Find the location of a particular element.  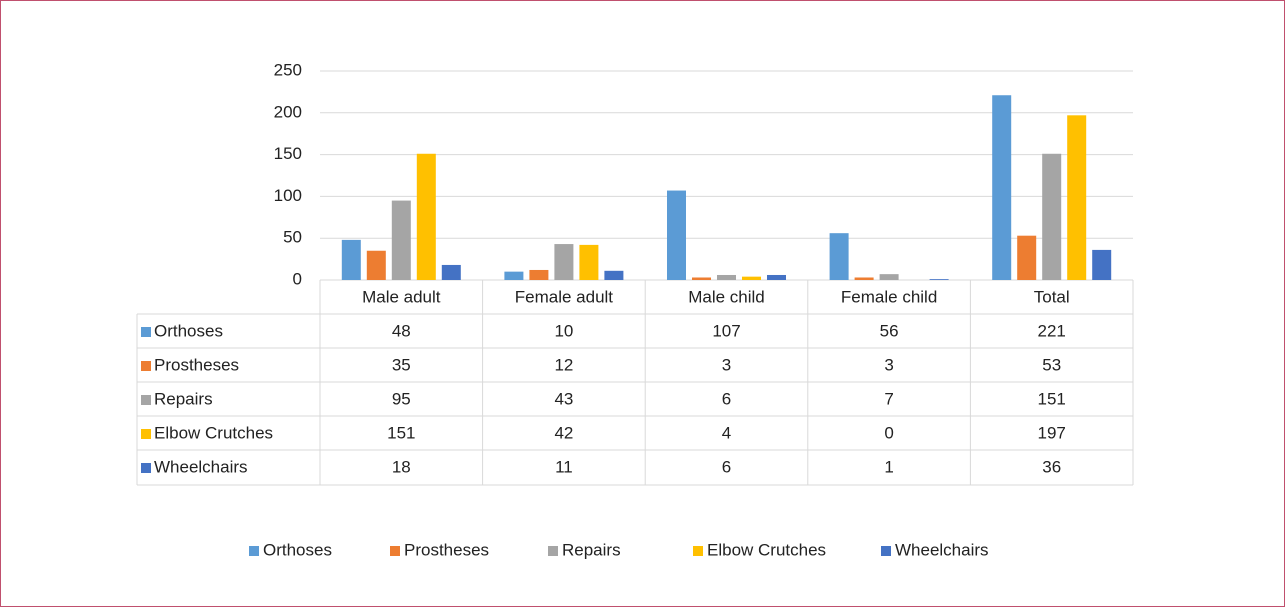

table-cell: 197 is located at coordinates (1052, 432).